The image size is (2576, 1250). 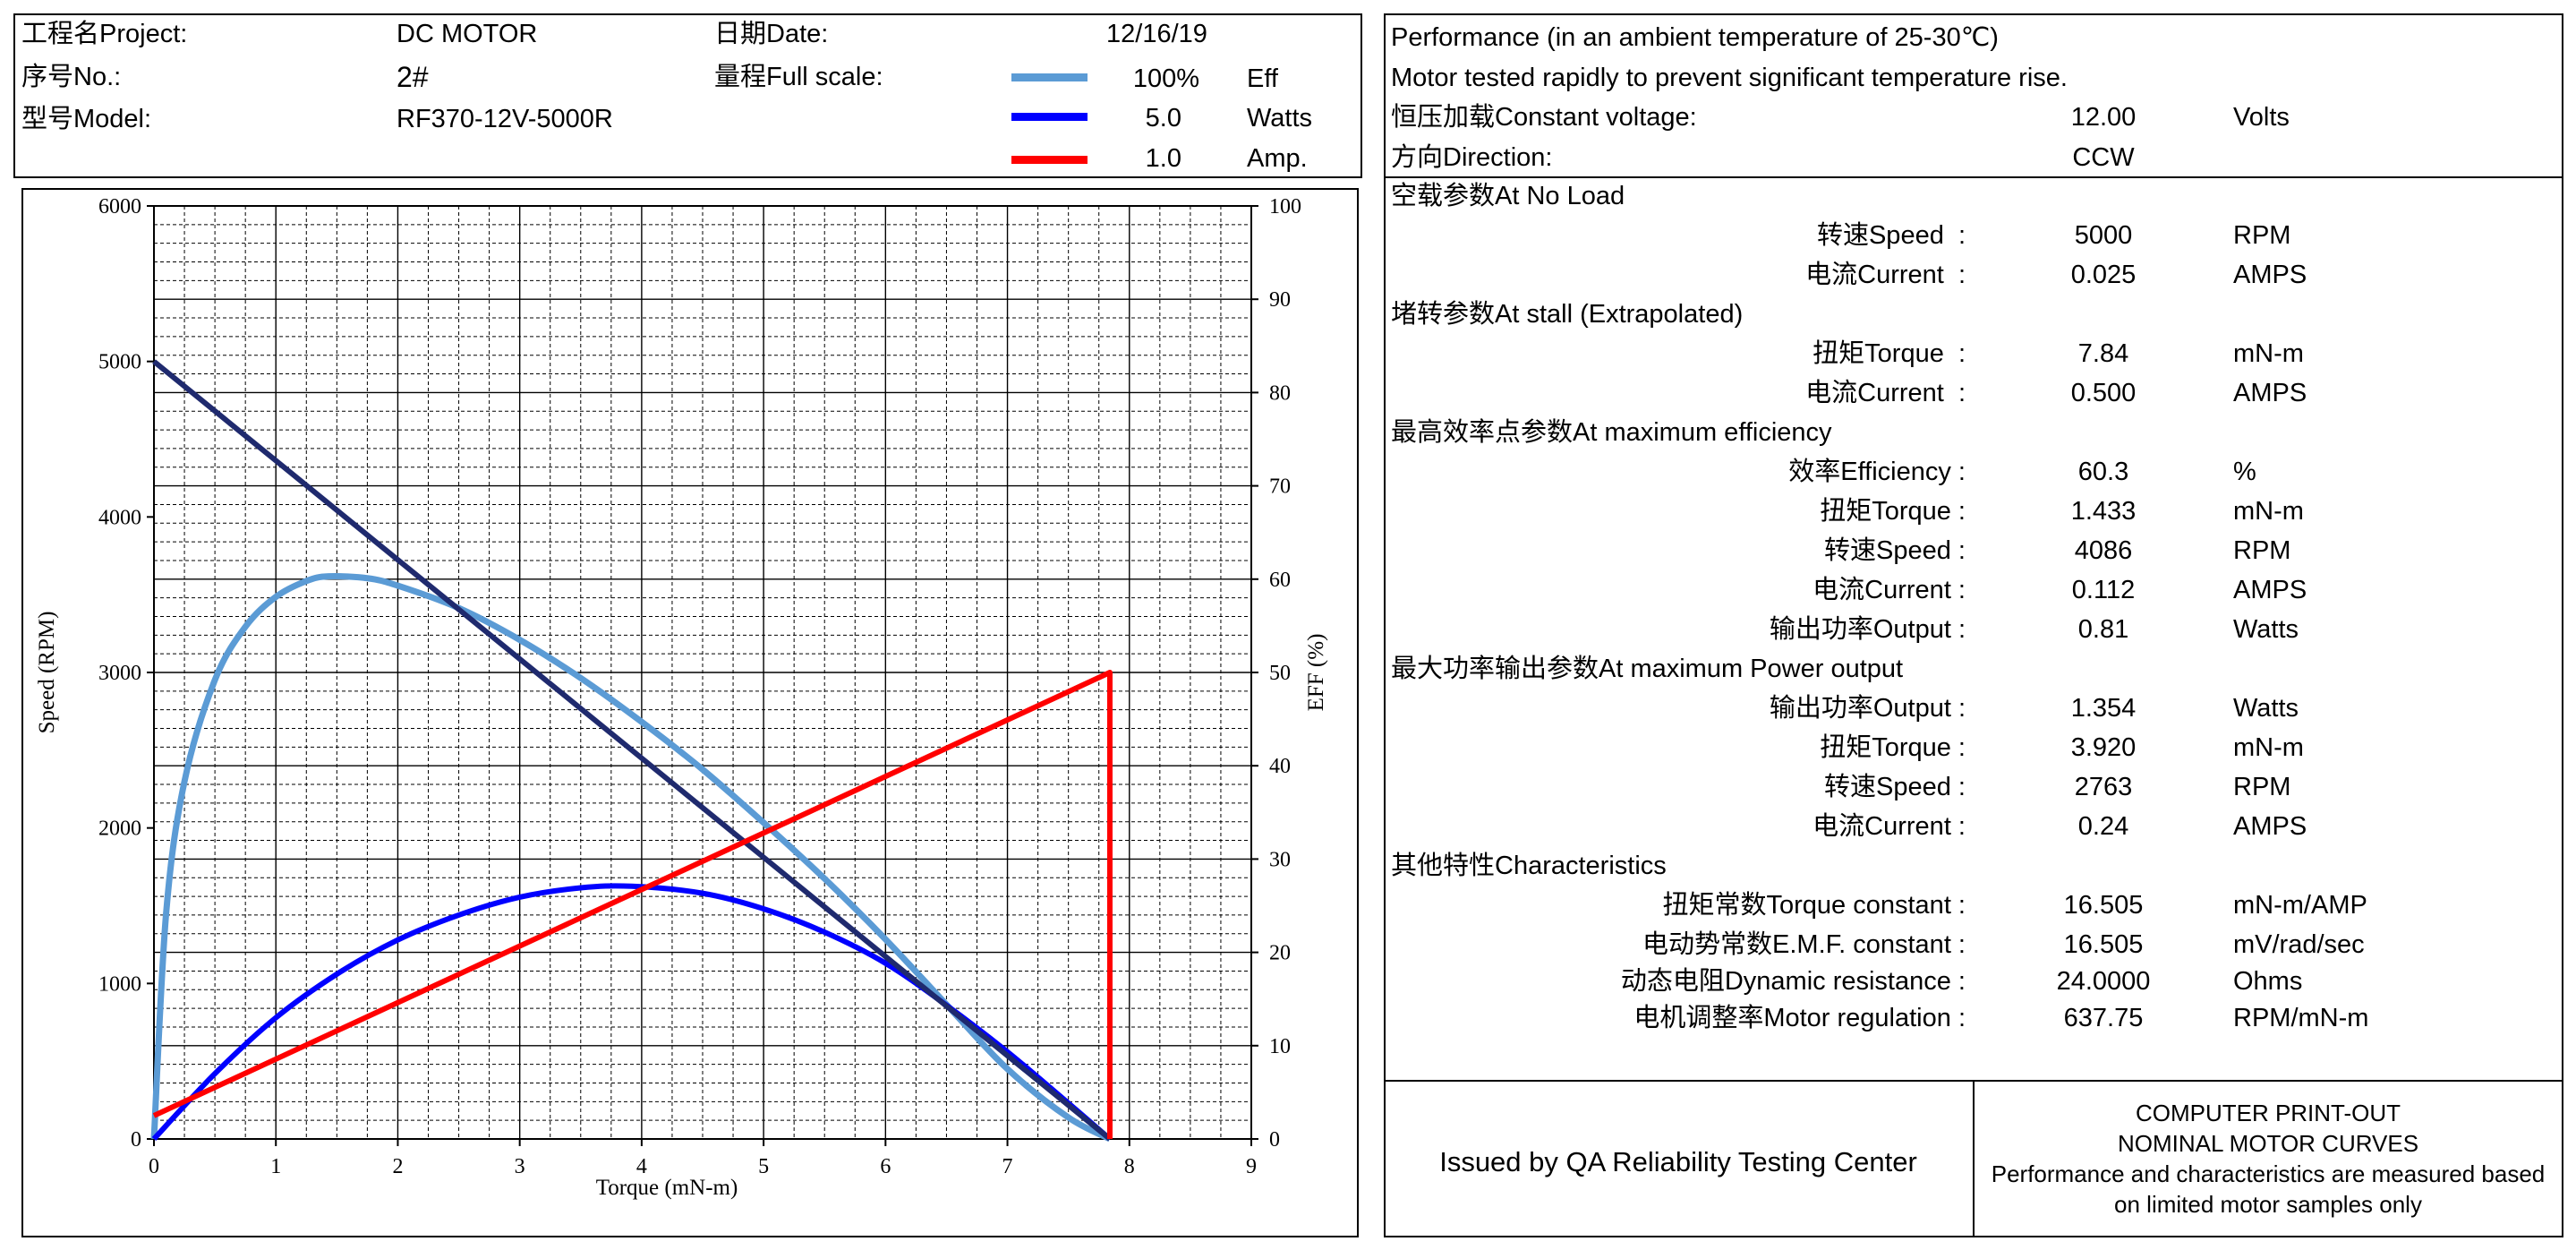 I want to click on performance-row-value: 4086, so click(x=2103, y=550).